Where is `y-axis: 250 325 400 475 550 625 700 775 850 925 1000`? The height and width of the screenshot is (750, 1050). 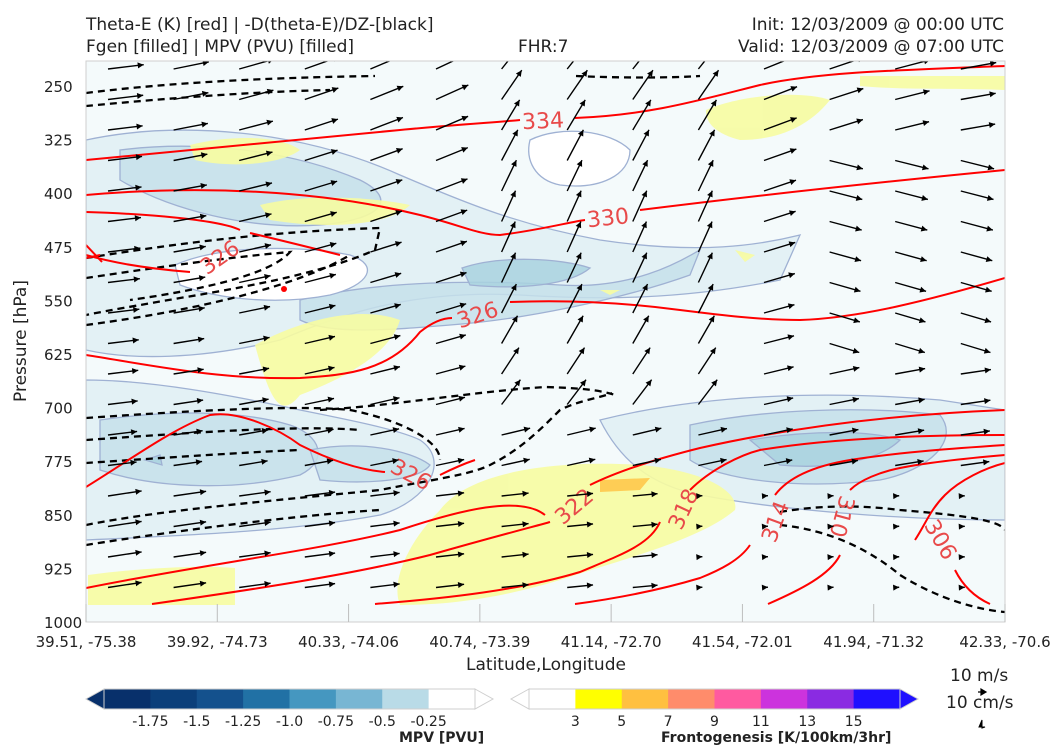
y-axis: 250 325 400 475 550 625 700 775 850 925 1000 is located at coordinates (63, 355).